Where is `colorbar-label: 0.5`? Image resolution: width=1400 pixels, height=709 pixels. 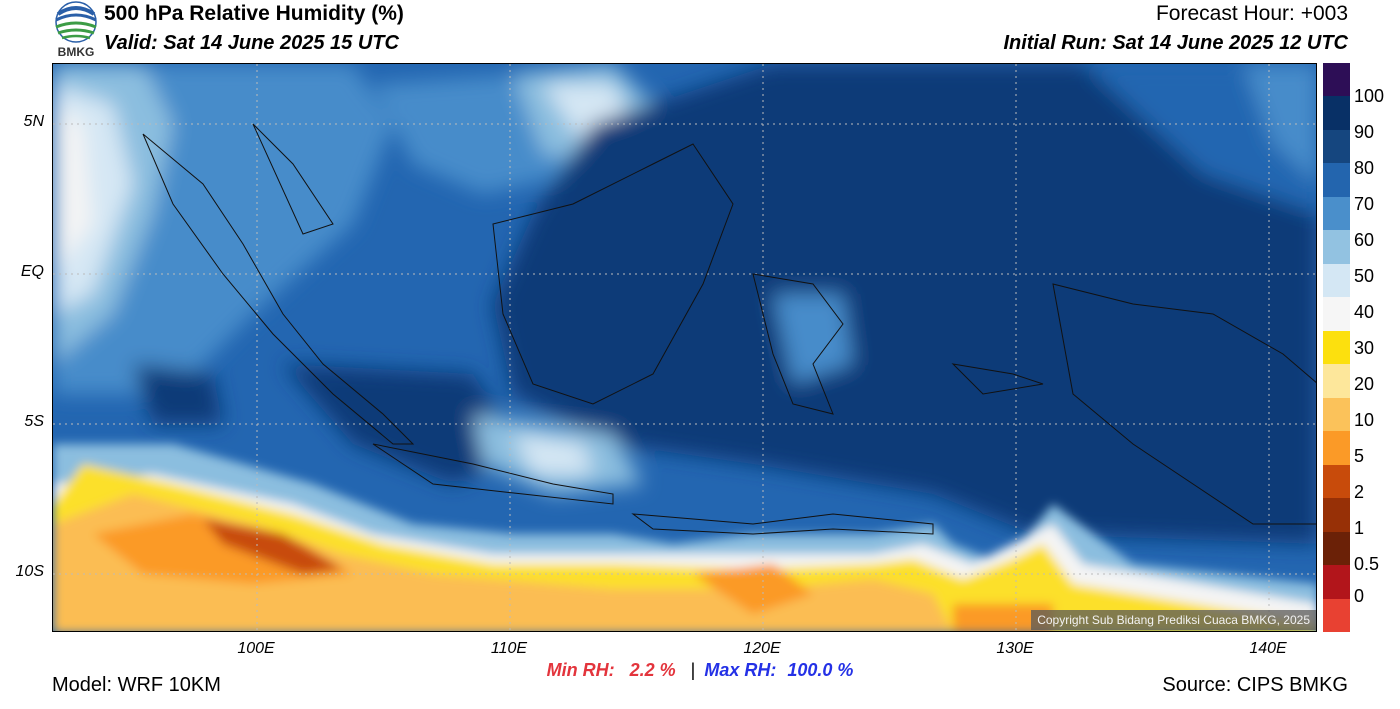 colorbar-label: 0.5 is located at coordinates (1367, 564).